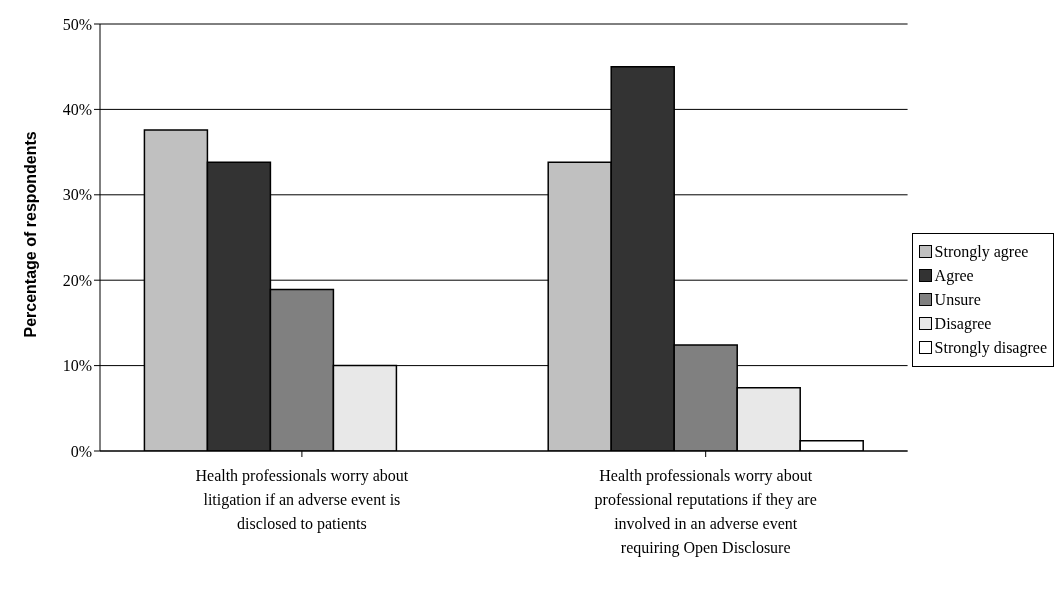 This screenshot has width=1062, height=599. I want to click on y-tick-label: 10%, so click(77, 366).